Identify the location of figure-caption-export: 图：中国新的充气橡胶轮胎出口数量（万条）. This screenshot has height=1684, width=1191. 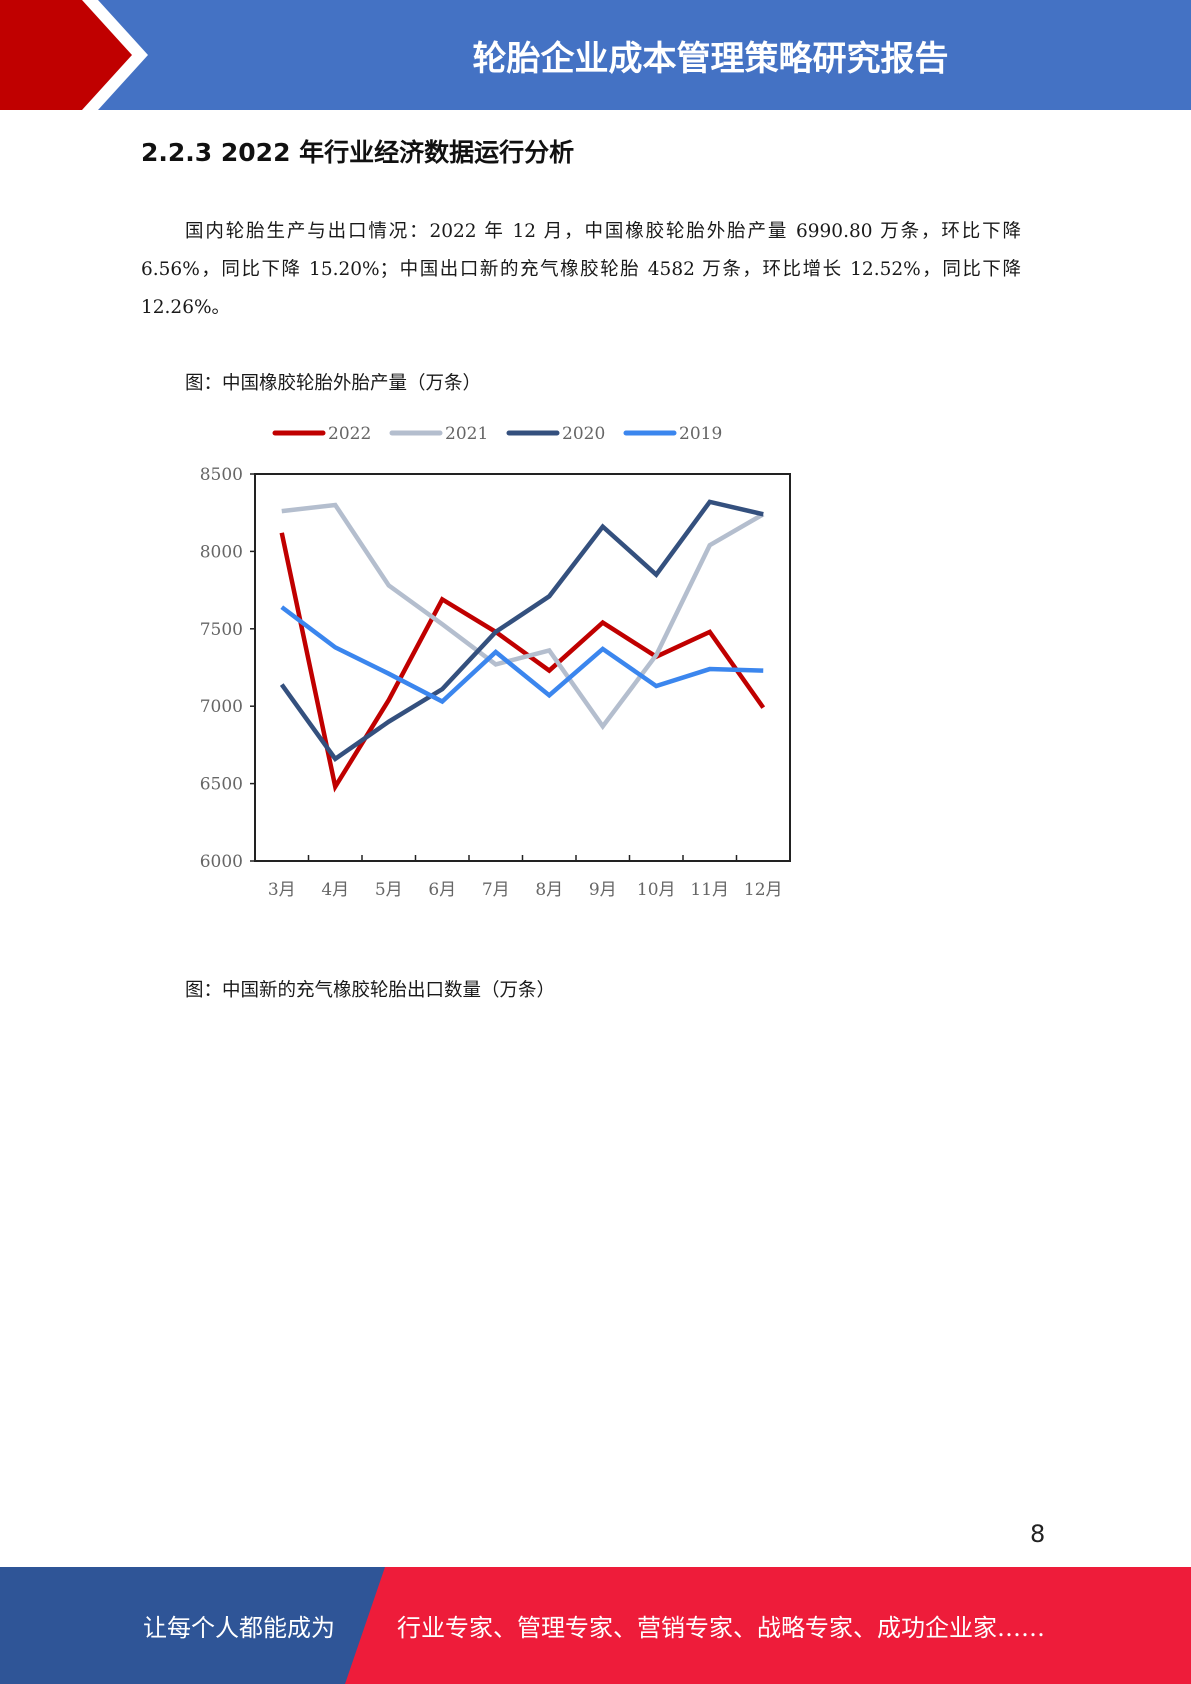
(370, 990).